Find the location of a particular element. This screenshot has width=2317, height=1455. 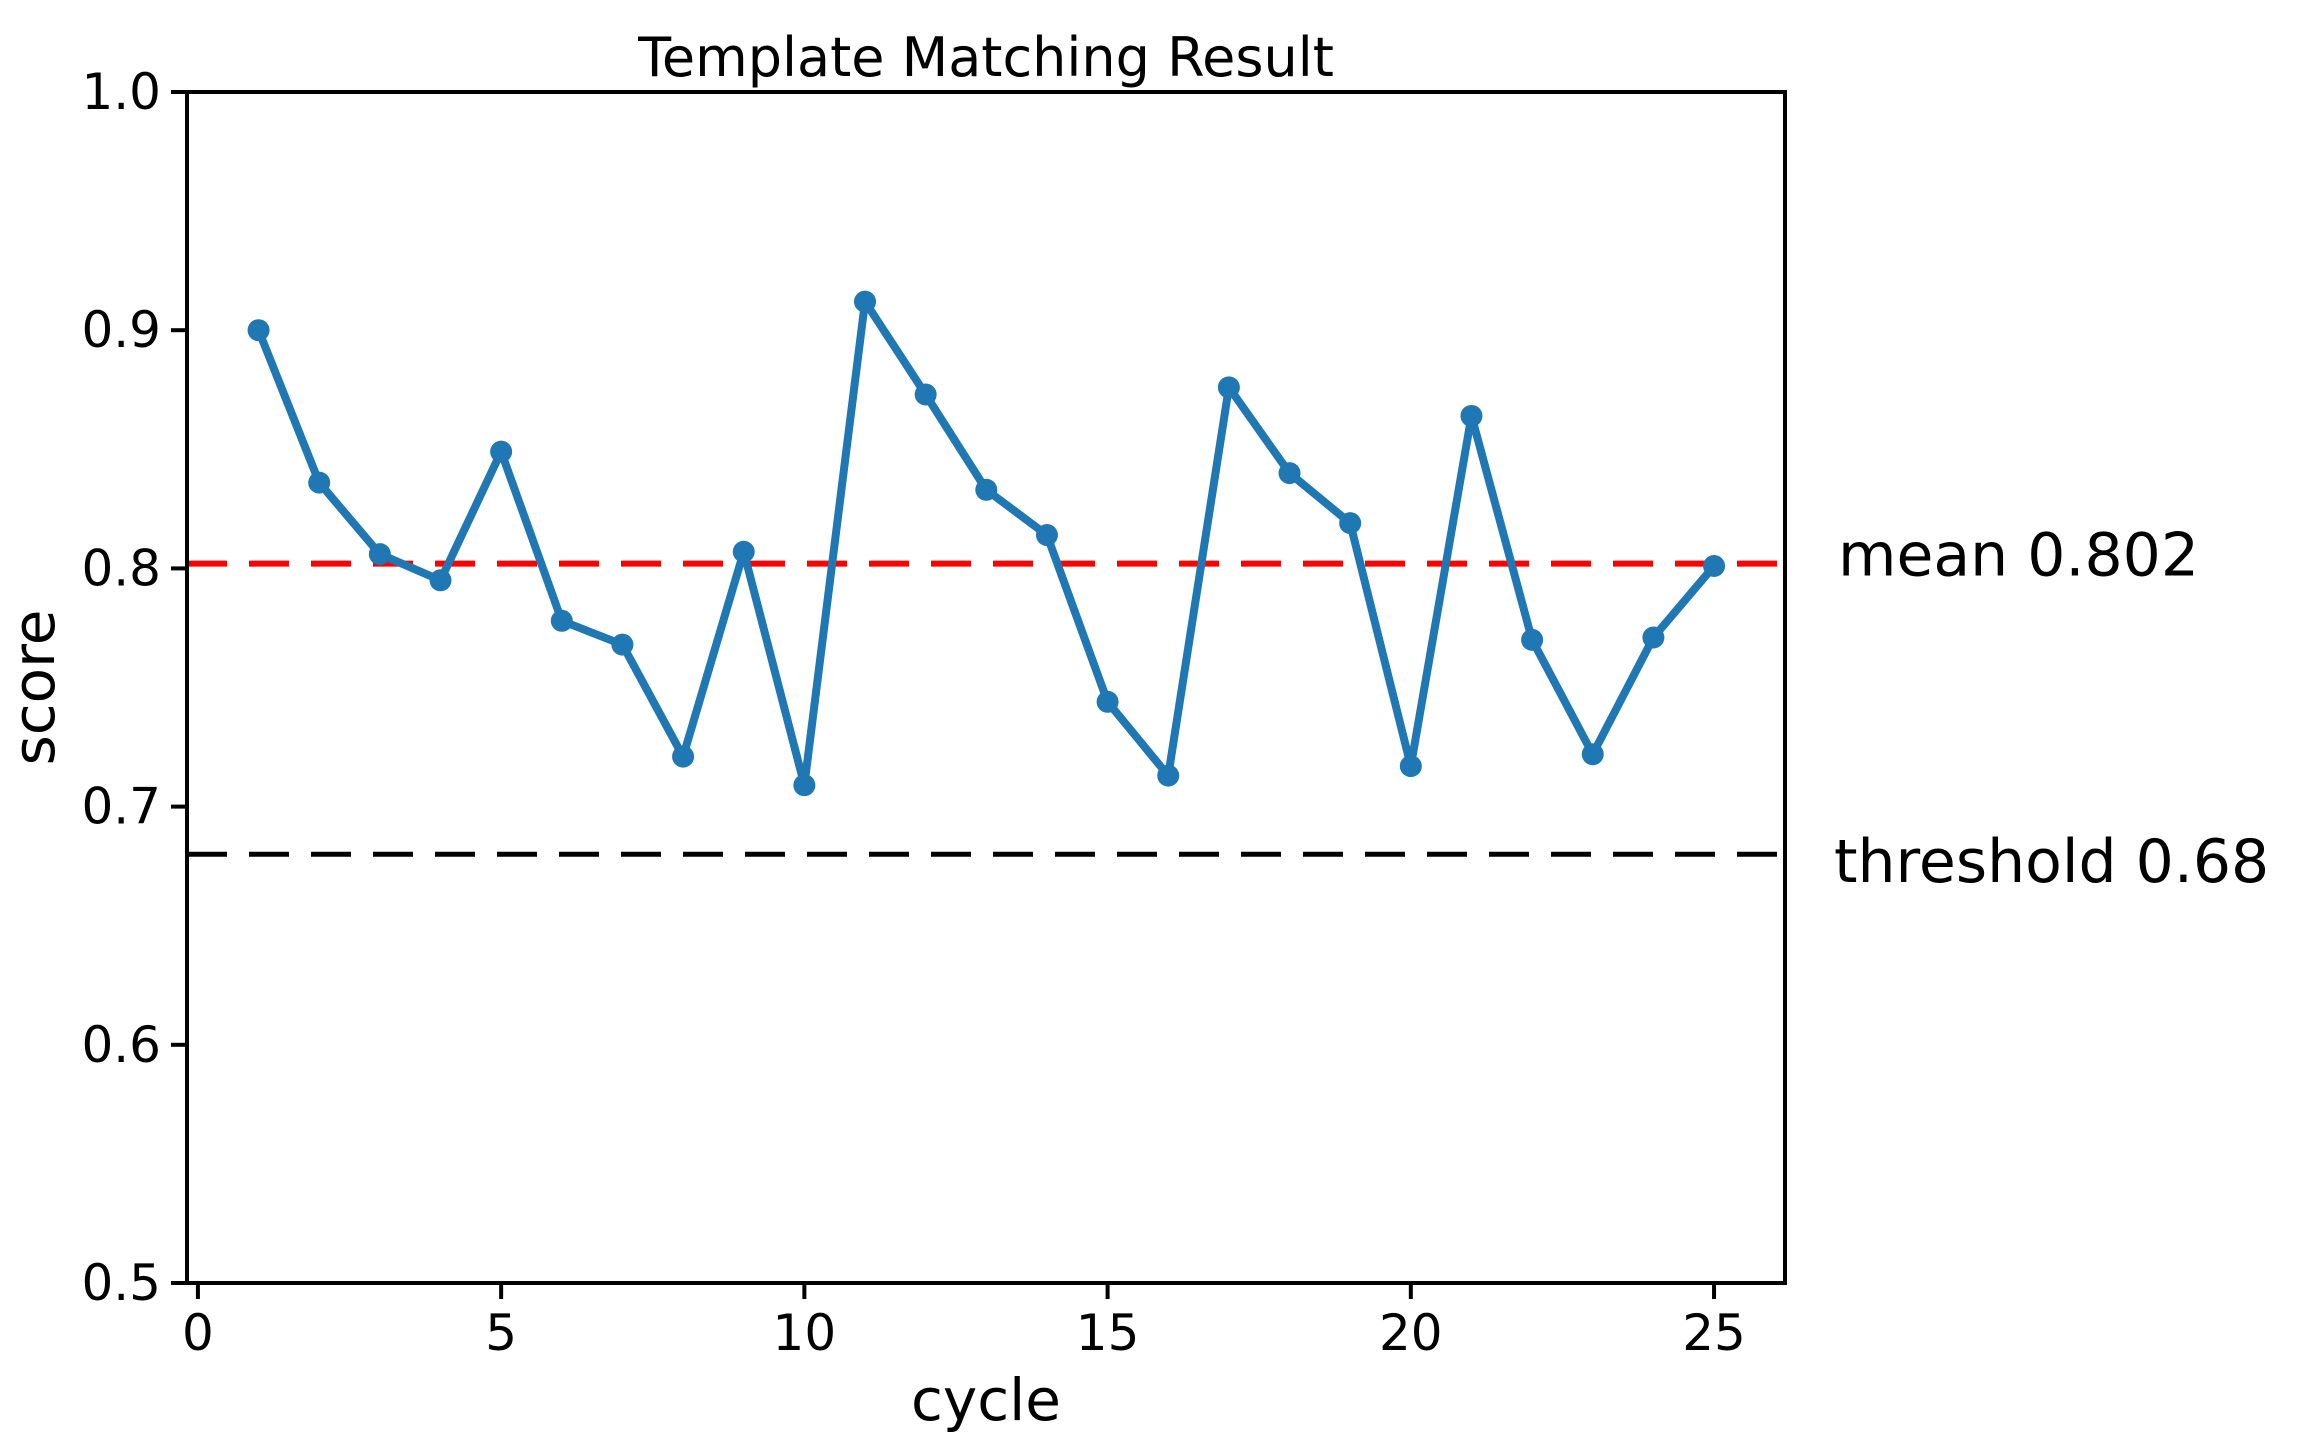

x-tick-label: 5 is located at coordinates (501, 1333).